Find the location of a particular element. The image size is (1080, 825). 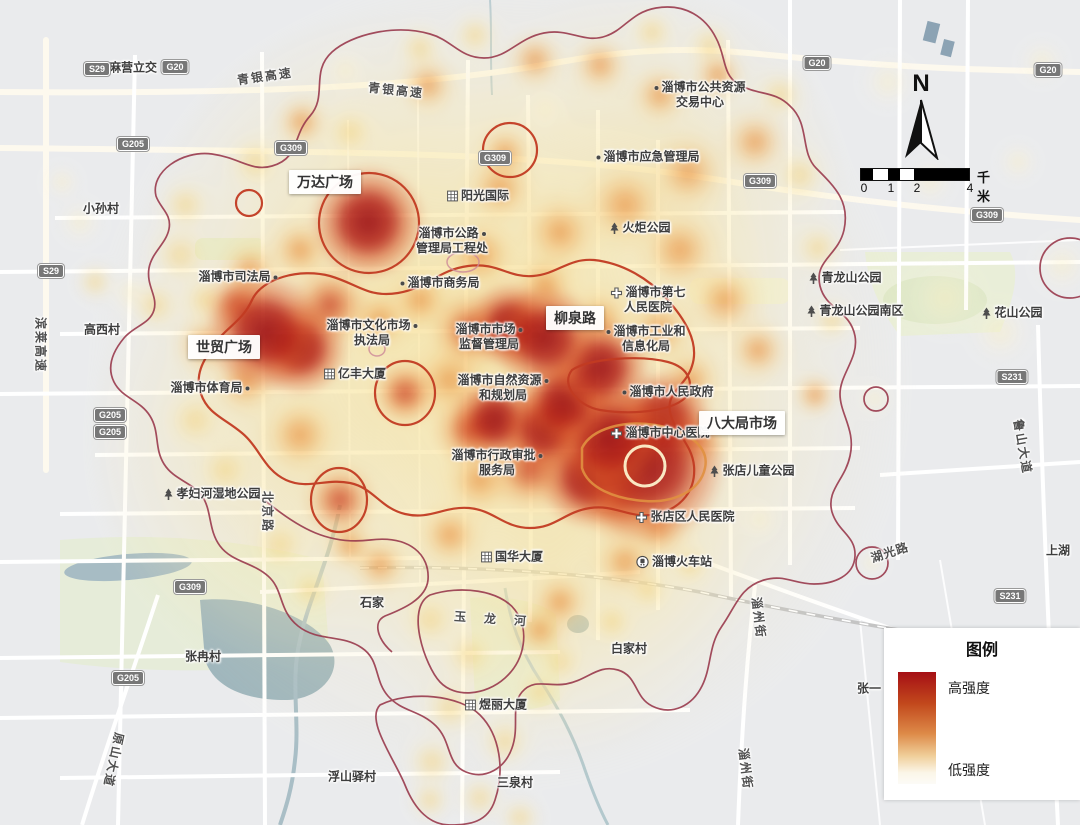

poi-label: 张店区人民医院 is located at coordinates (685, 517).